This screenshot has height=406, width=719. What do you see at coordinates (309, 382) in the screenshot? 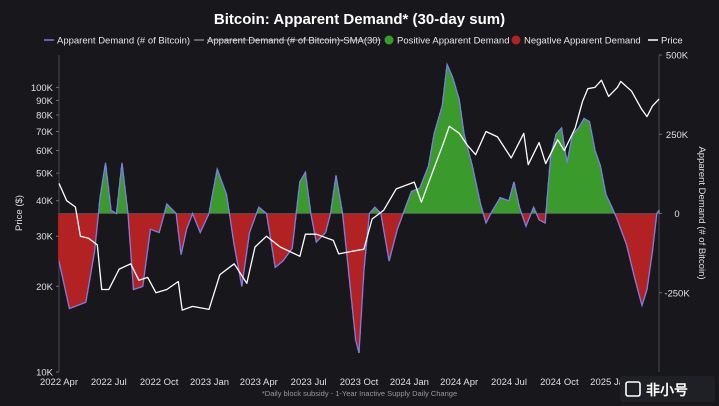
I see `x-tick-label: 2023 Jul` at bounding box center [309, 382].